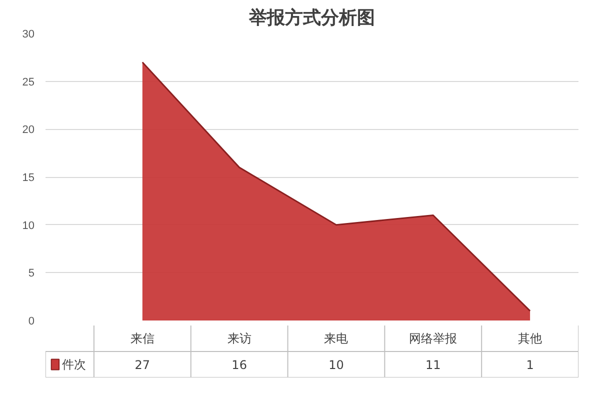  What do you see at coordinates (28, 82) in the screenshot?
I see `y-tick-label: 25` at bounding box center [28, 82].